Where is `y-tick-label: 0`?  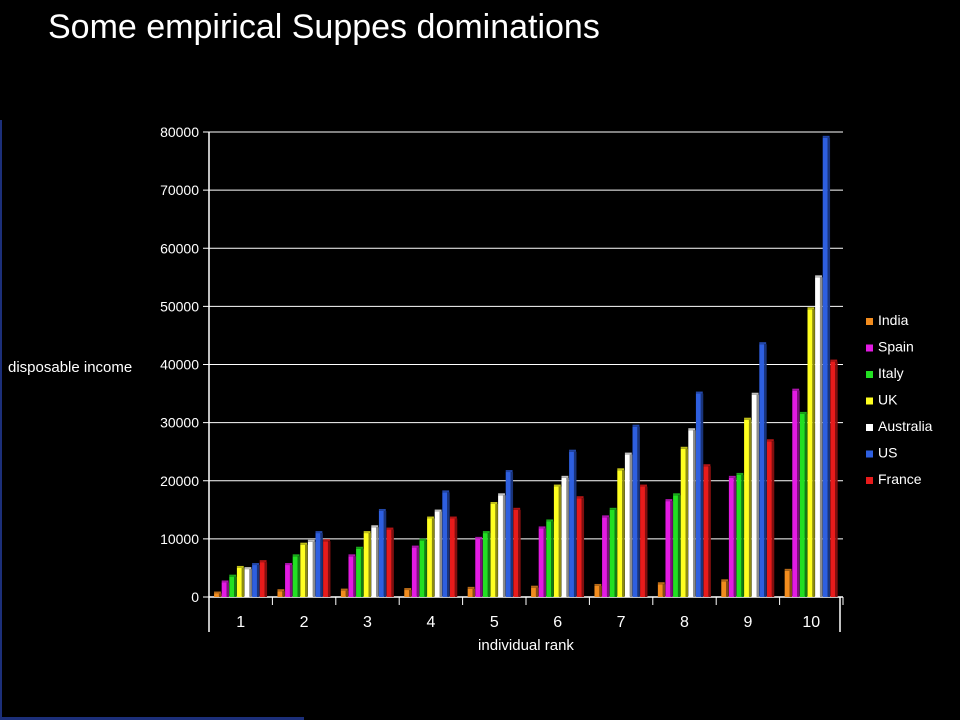 y-tick-label: 0 is located at coordinates (195, 597).